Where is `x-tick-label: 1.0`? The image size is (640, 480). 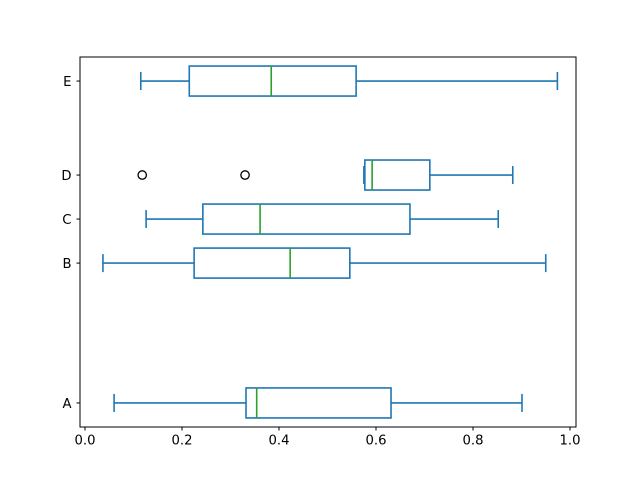
x-tick-label: 1.0 is located at coordinates (570, 441).